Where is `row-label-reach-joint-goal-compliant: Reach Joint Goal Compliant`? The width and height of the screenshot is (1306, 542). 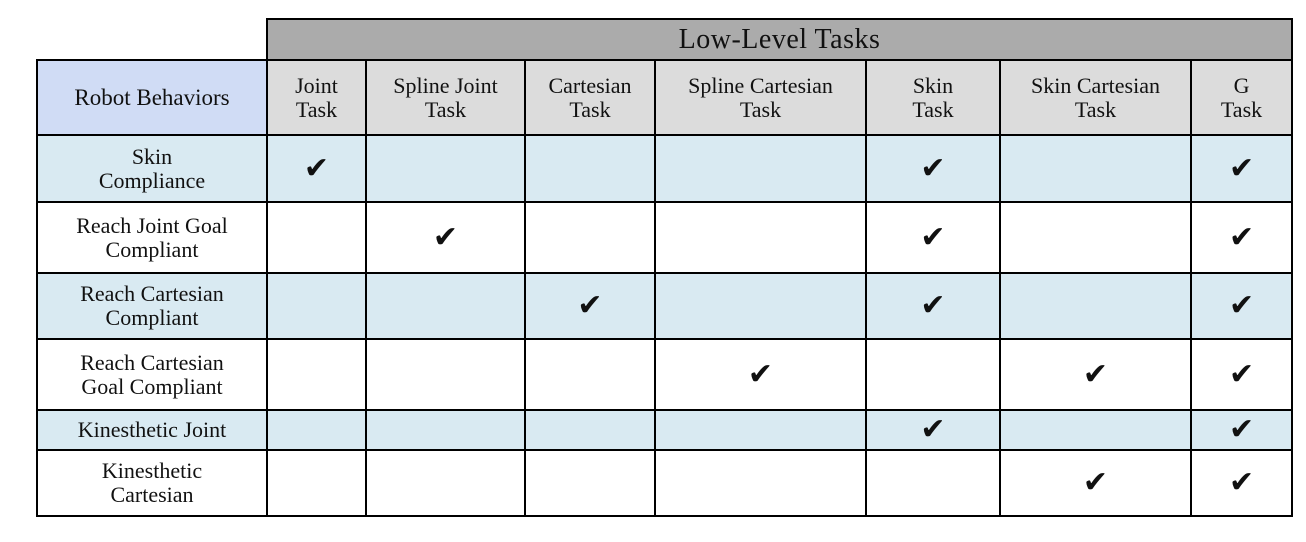
row-label-reach-joint-goal-compliant: Reach Joint Goal Compliant is located at coordinates (152, 237).